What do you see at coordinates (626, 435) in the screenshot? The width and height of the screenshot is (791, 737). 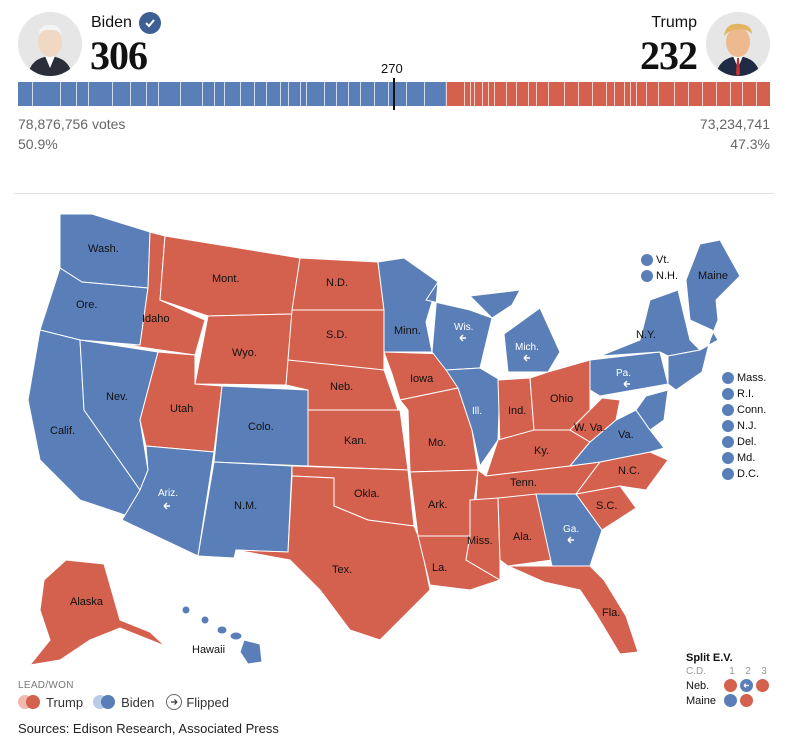 I see `label-va: Va.` at bounding box center [626, 435].